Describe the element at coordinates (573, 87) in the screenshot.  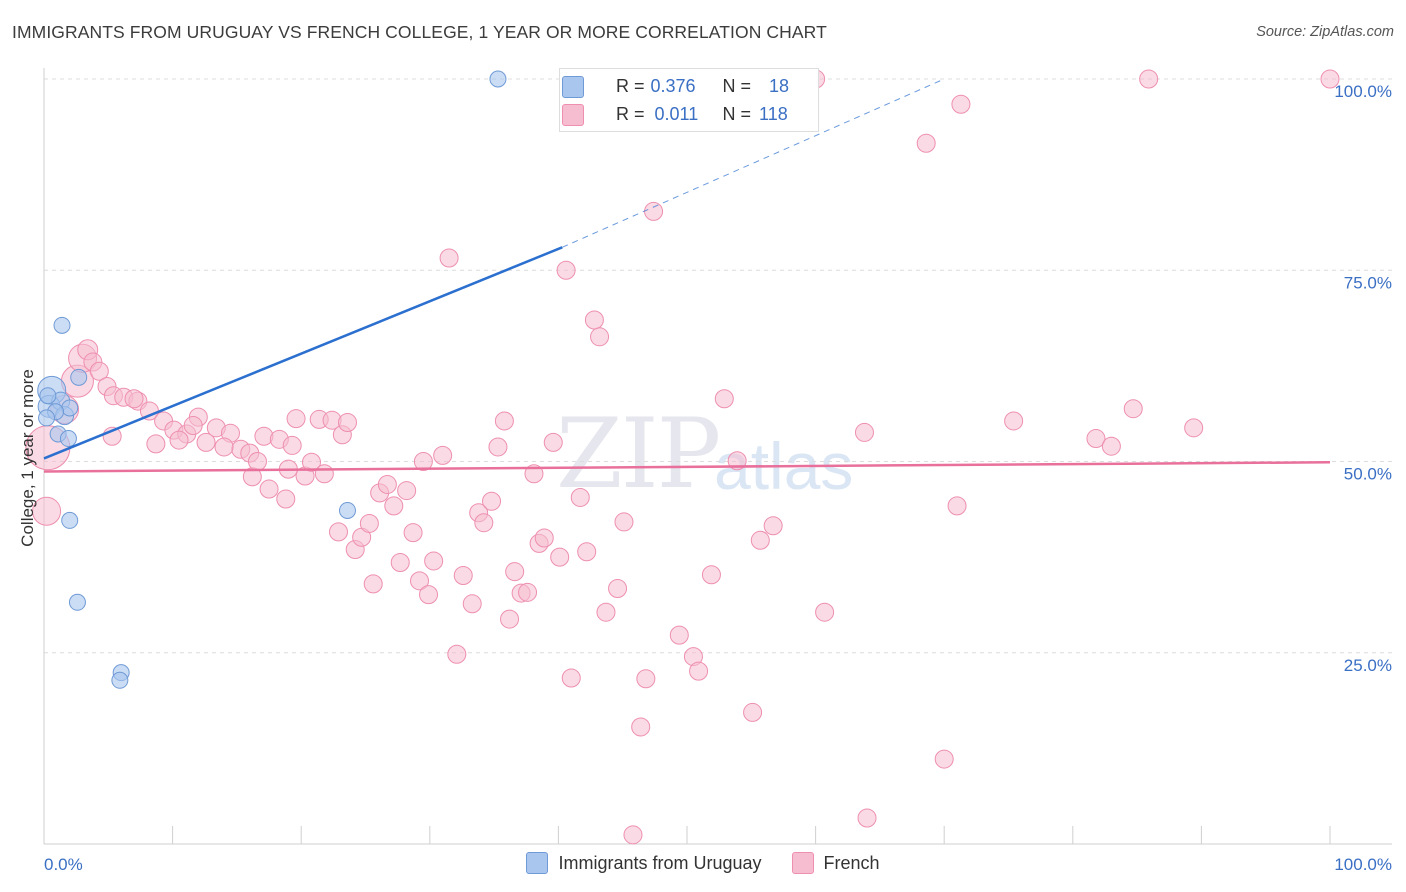
I see `uruguay-swatch` at that location.